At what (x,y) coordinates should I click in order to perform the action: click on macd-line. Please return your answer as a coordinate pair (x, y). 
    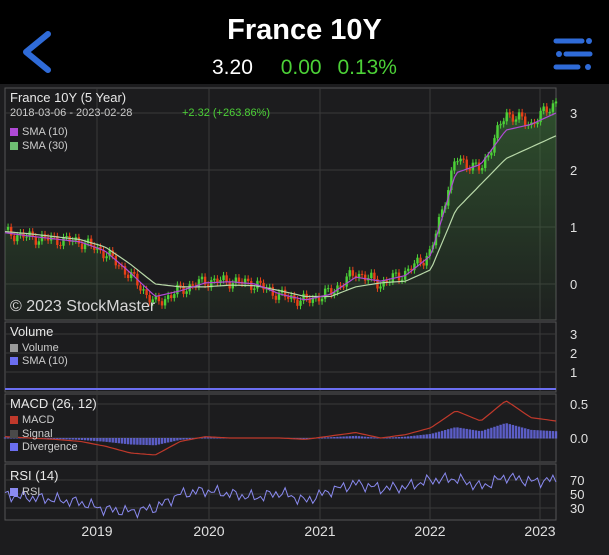
    Looking at the image, I should click on (280, 428).